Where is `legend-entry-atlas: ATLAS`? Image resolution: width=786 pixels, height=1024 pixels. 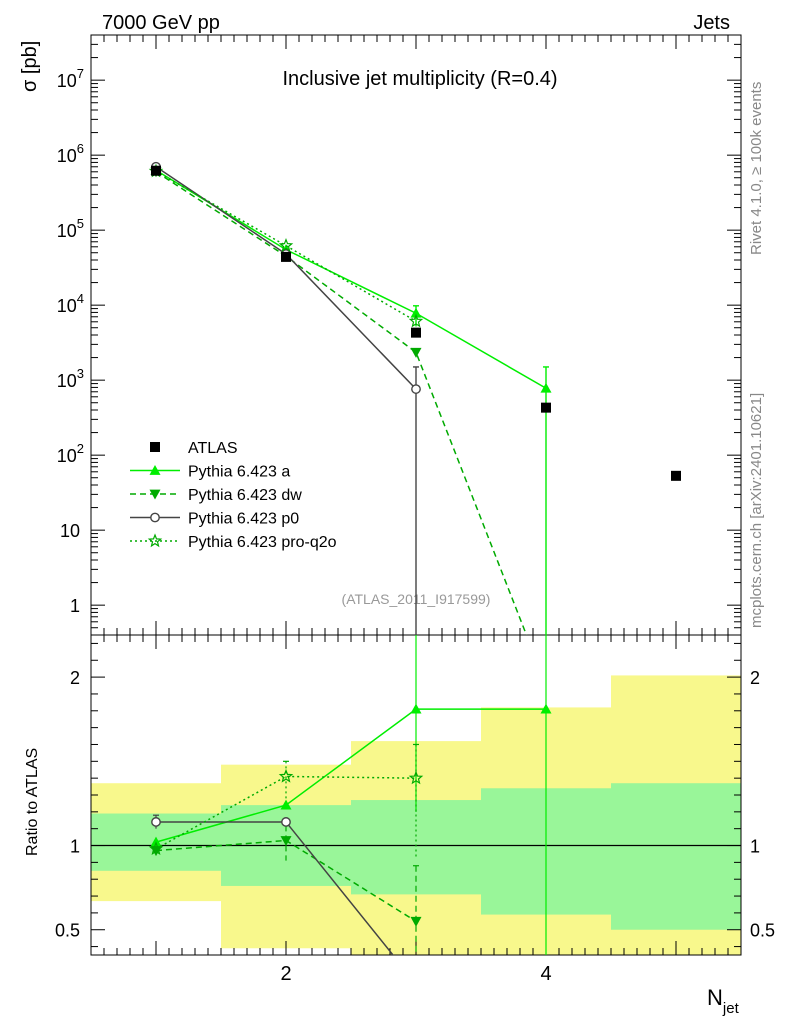 legend-entry-atlas: ATLAS is located at coordinates (194, 448).